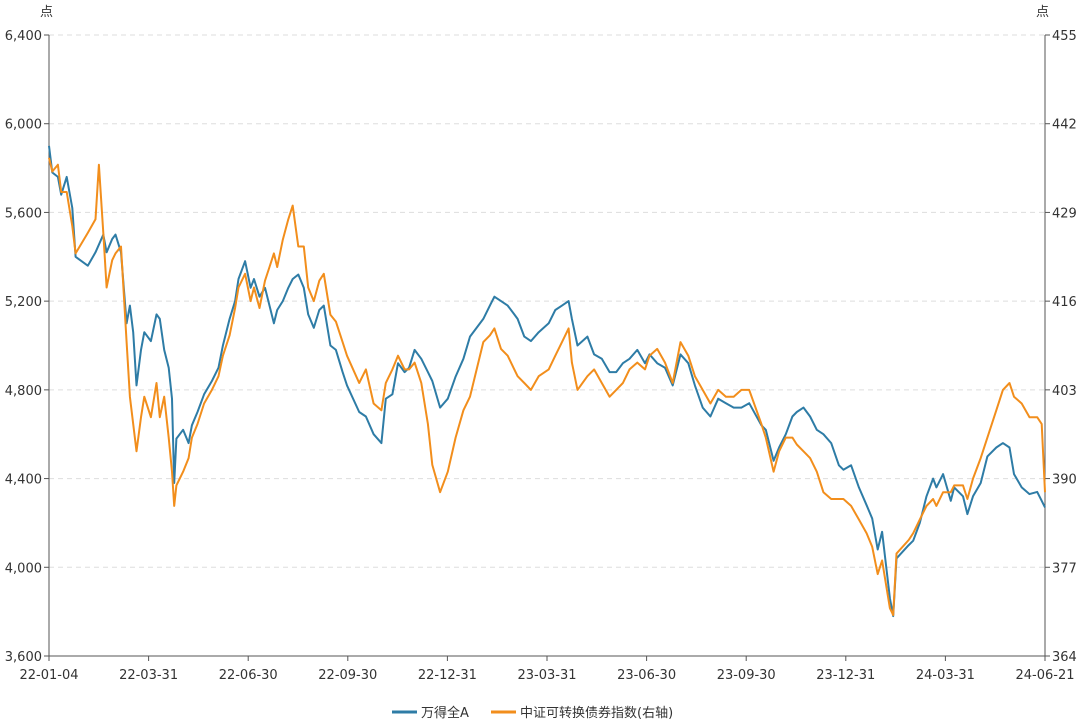 This screenshot has width=1080, height=726. Describe the element at coordinates (546, 675) in the screenshot. I see `x-tick-label: 23-03-31` at that location.